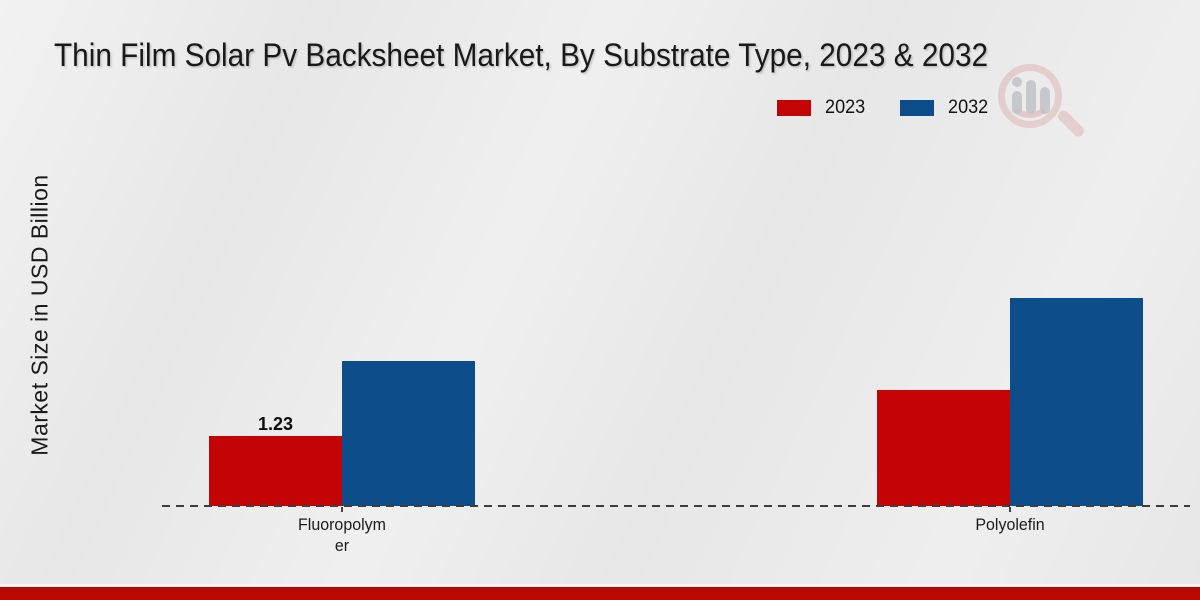  Describe the element at coordinates (943, 448) in the screenshot. I see `bar-2023-polyolefin` at that location.